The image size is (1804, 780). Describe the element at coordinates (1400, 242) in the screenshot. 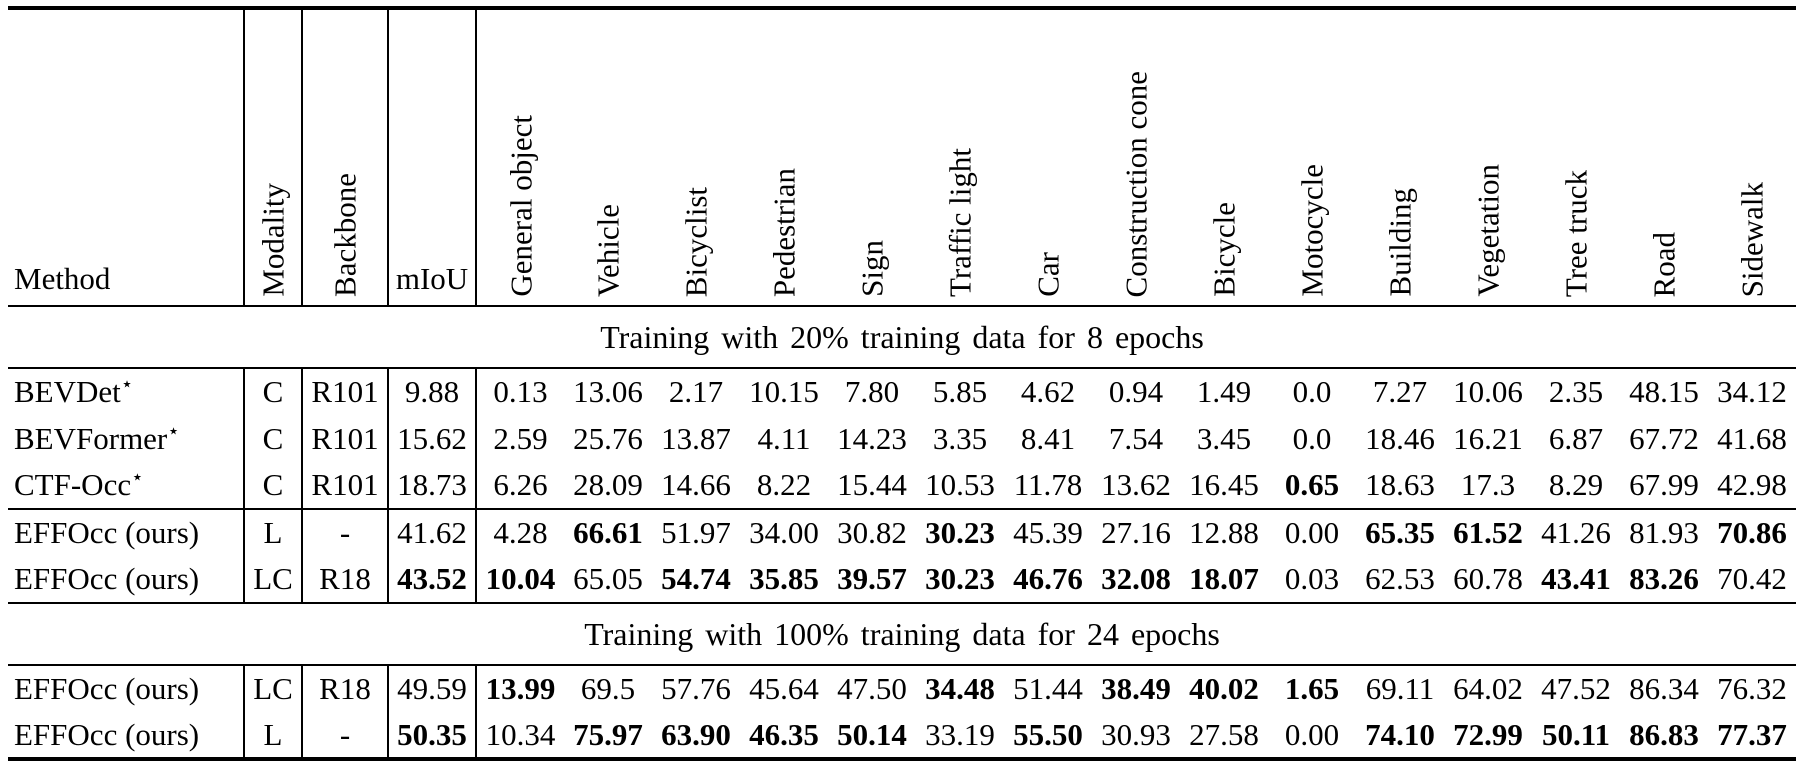

I see `column-header-class: Building` at that location.